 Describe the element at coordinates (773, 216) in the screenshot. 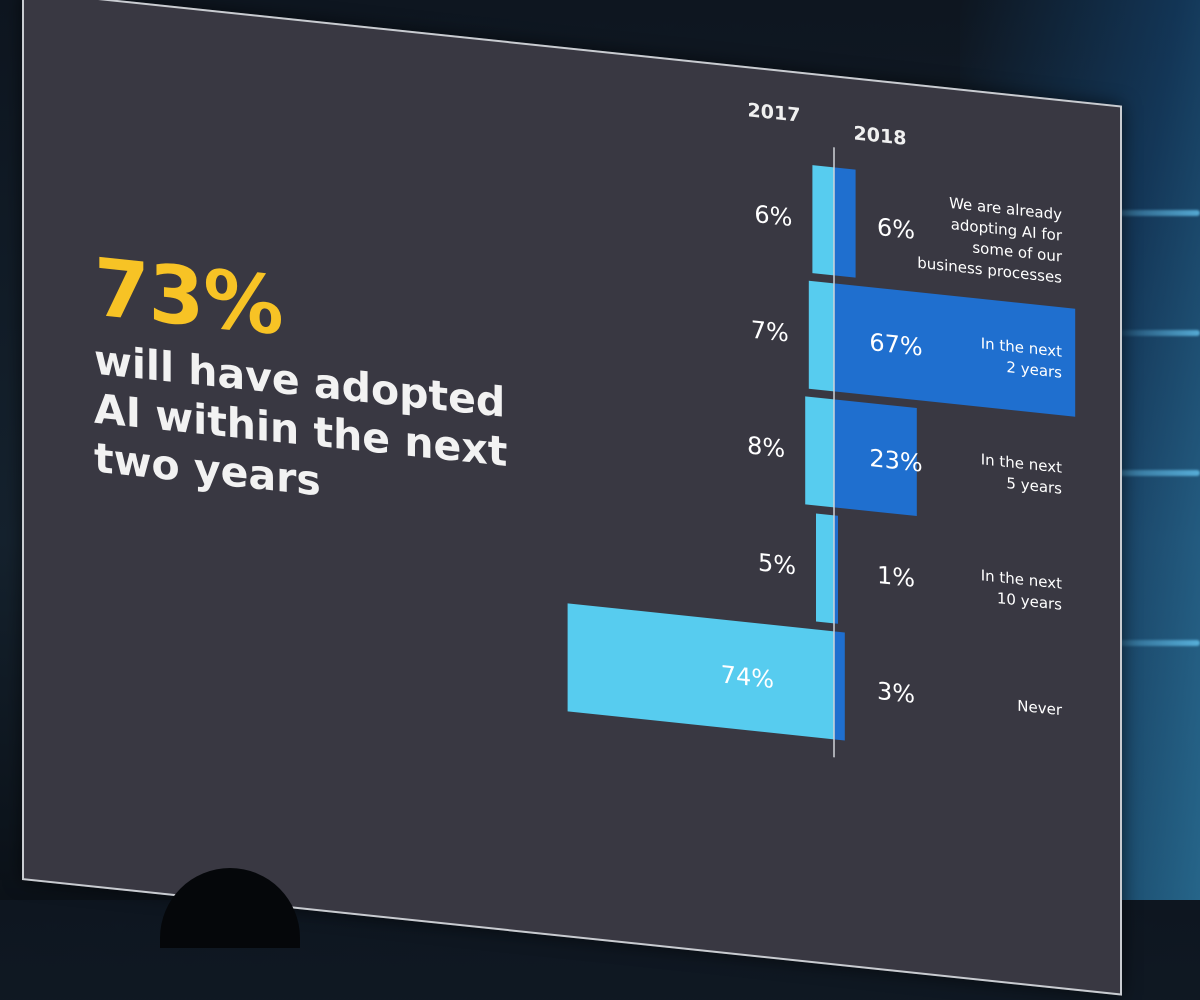

I see `value-label-2017: 6%` at that location.